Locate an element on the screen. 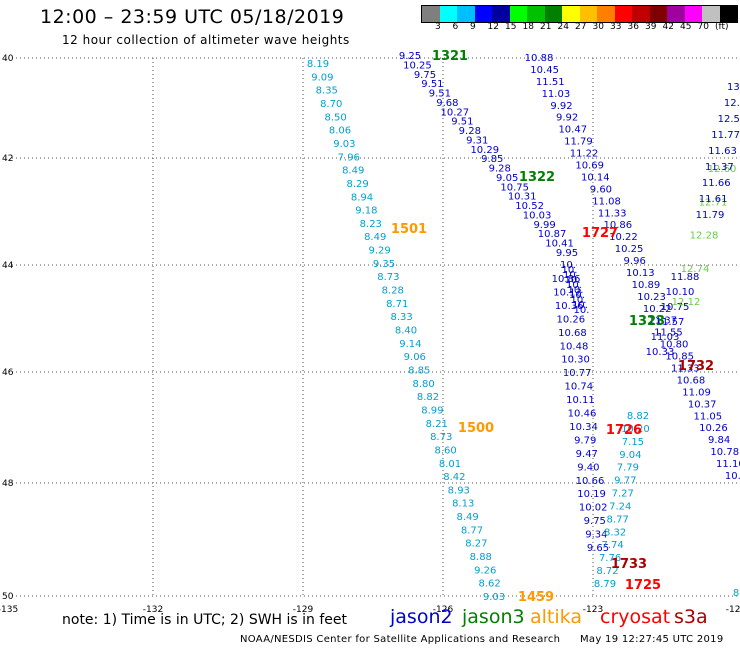 Image resolution: width=740 pixels, height=650 pixels. latitude-label: 44 is located at coordinates (8, 266).